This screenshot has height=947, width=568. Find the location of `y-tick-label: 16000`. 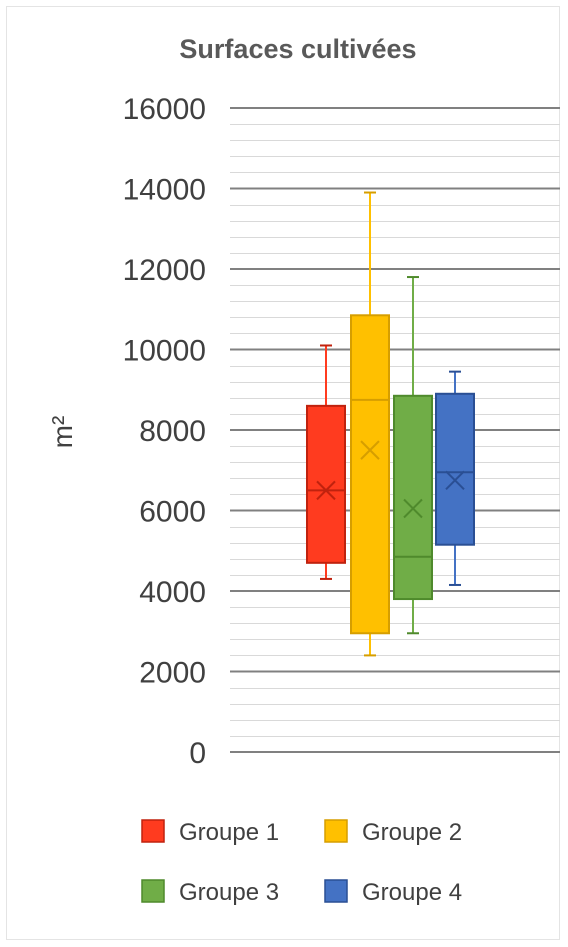

y-tick-label: 16000 is located at coordinates (164, 109).